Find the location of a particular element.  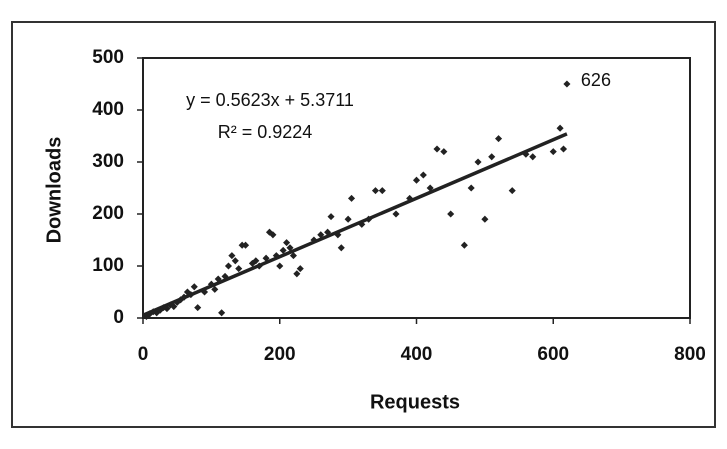

x-tick-label: 600 is located at coordinates (553, 354).